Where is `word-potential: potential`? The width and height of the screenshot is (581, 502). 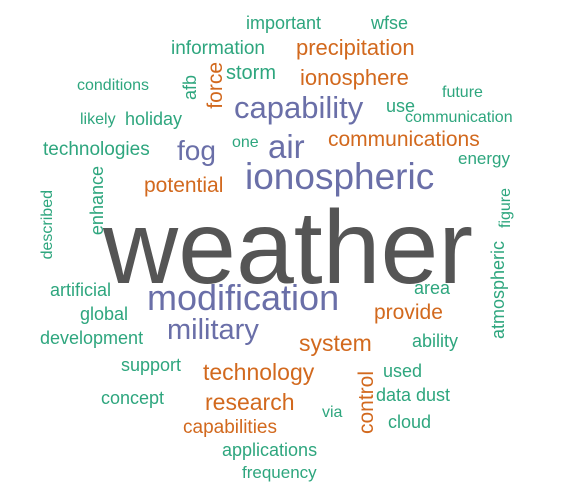 word-potential: potential is located at coordinates (184, 185).